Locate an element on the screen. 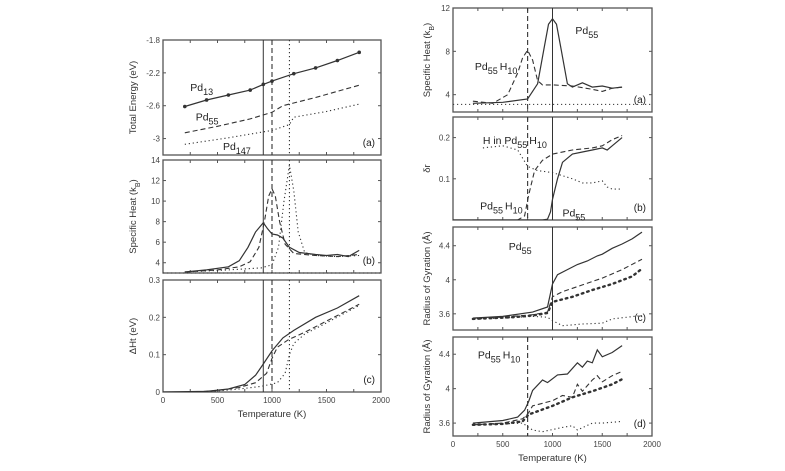 Image resolution: width=785 pixels, height=471 pixels. y-axis-label-subscript: B is located at coordinates (432, 28).